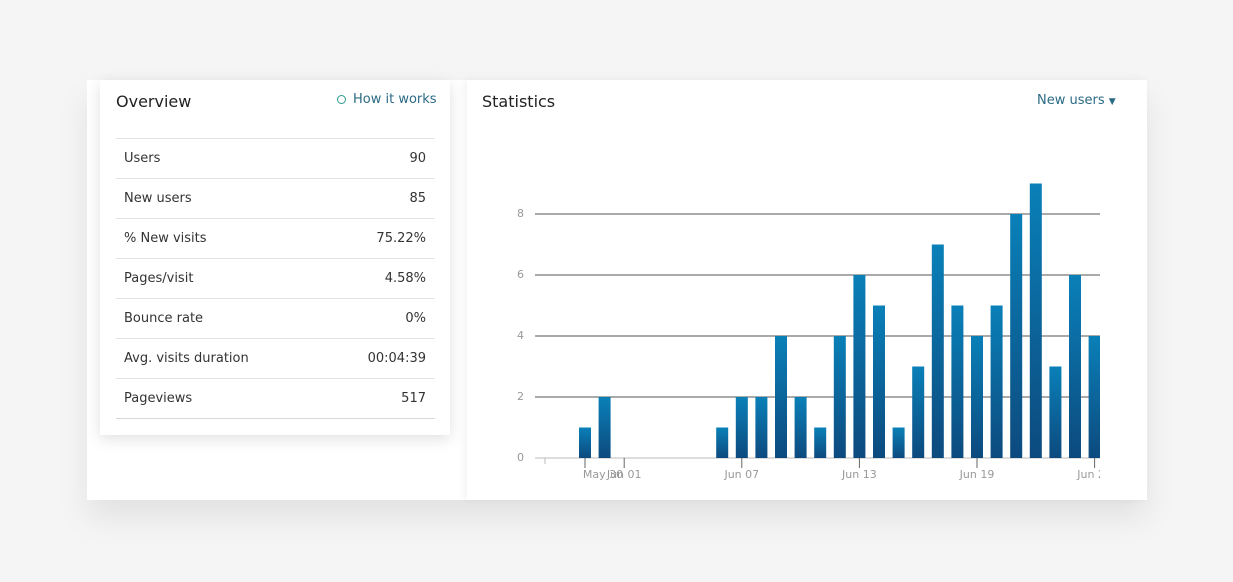 This screenshot has width=1233, height=582. What do you see at coordinates (275, 198) in the screenshot?
I see `table-row: New users 85` at bounding box center [275, 198].